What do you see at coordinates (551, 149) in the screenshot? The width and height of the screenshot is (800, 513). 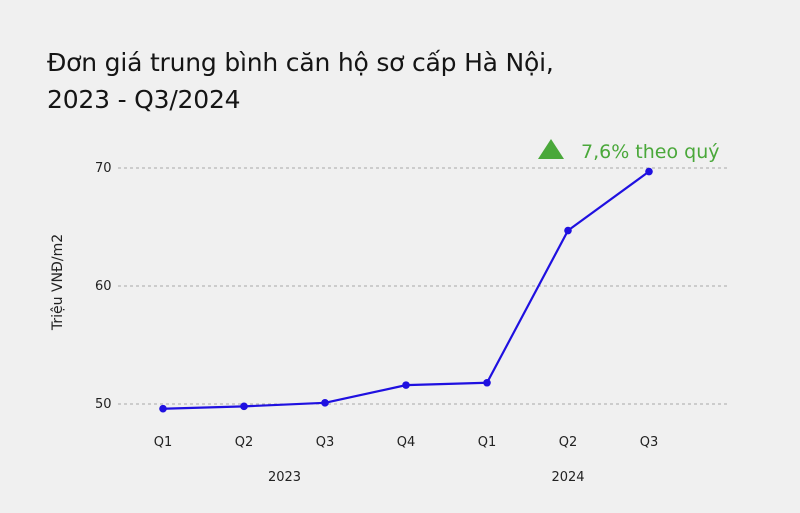 I see `triangle-up-icon` at bounding box center [551, 149].